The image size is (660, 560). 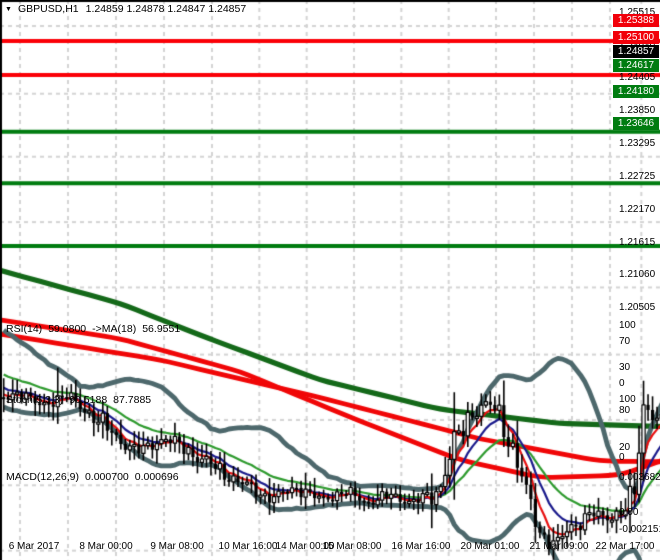 What do you see at coordinates (637, 12) in the screenshot?
I see `price-tick-label: 1.25515` at bounding box center [637, 12].